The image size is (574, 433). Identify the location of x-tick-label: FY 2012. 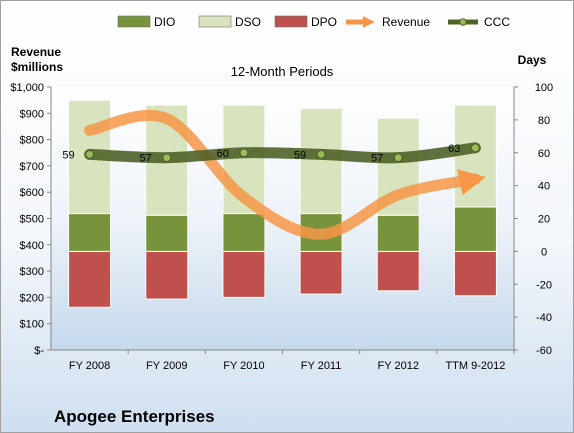
(398, 366).